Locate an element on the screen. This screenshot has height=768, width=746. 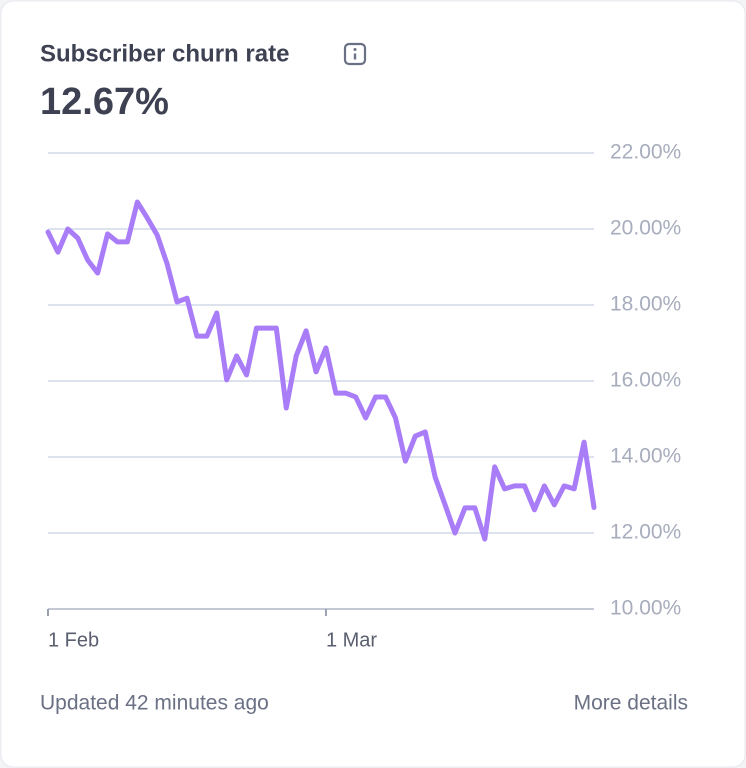
y-tick-label: 14.00% is located at coordinates (645, 456).